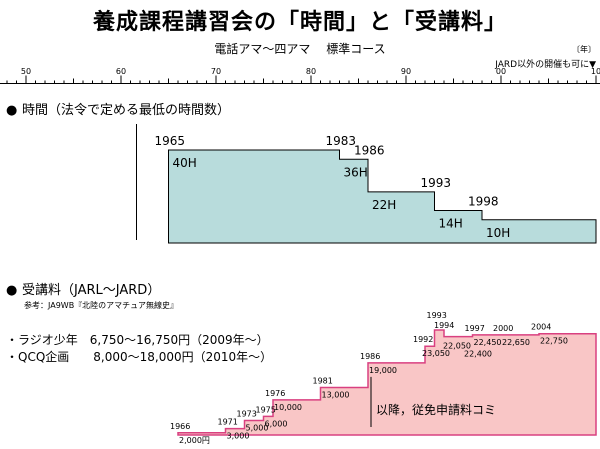  What do you see at coordinates (444, 325) in the screenshot?
I see `fee-year-label: 1994` at bounding box center [444, 325].